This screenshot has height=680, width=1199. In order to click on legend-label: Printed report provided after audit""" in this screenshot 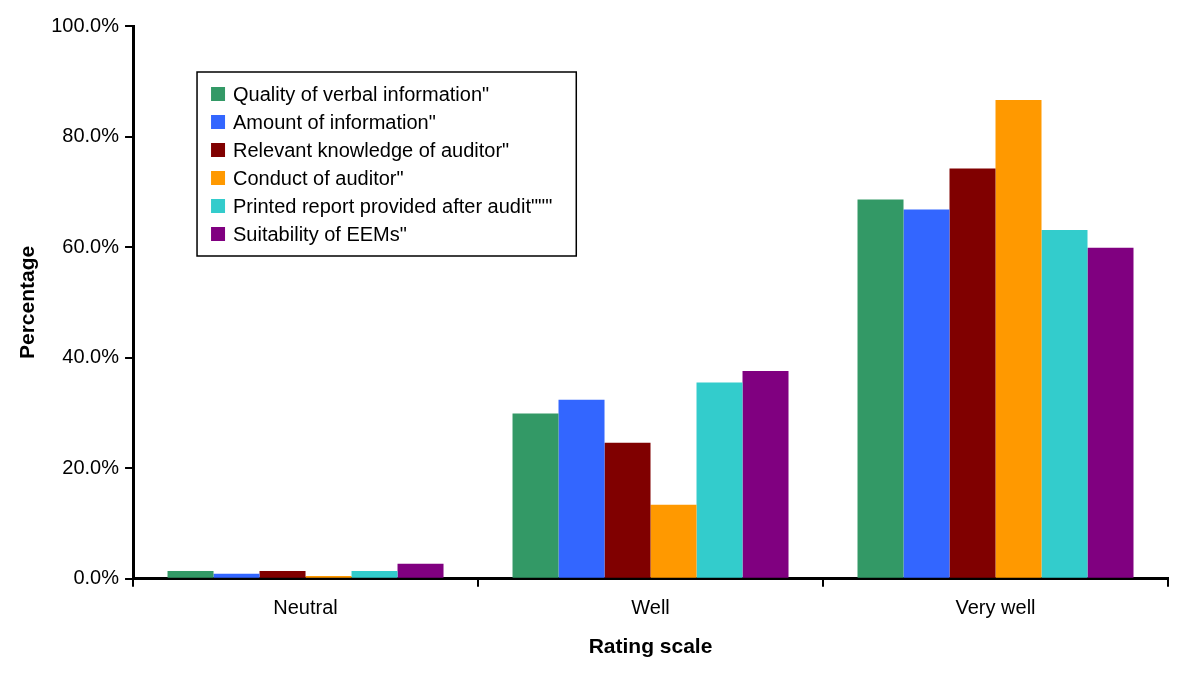, I will do `click(393, 205)`.